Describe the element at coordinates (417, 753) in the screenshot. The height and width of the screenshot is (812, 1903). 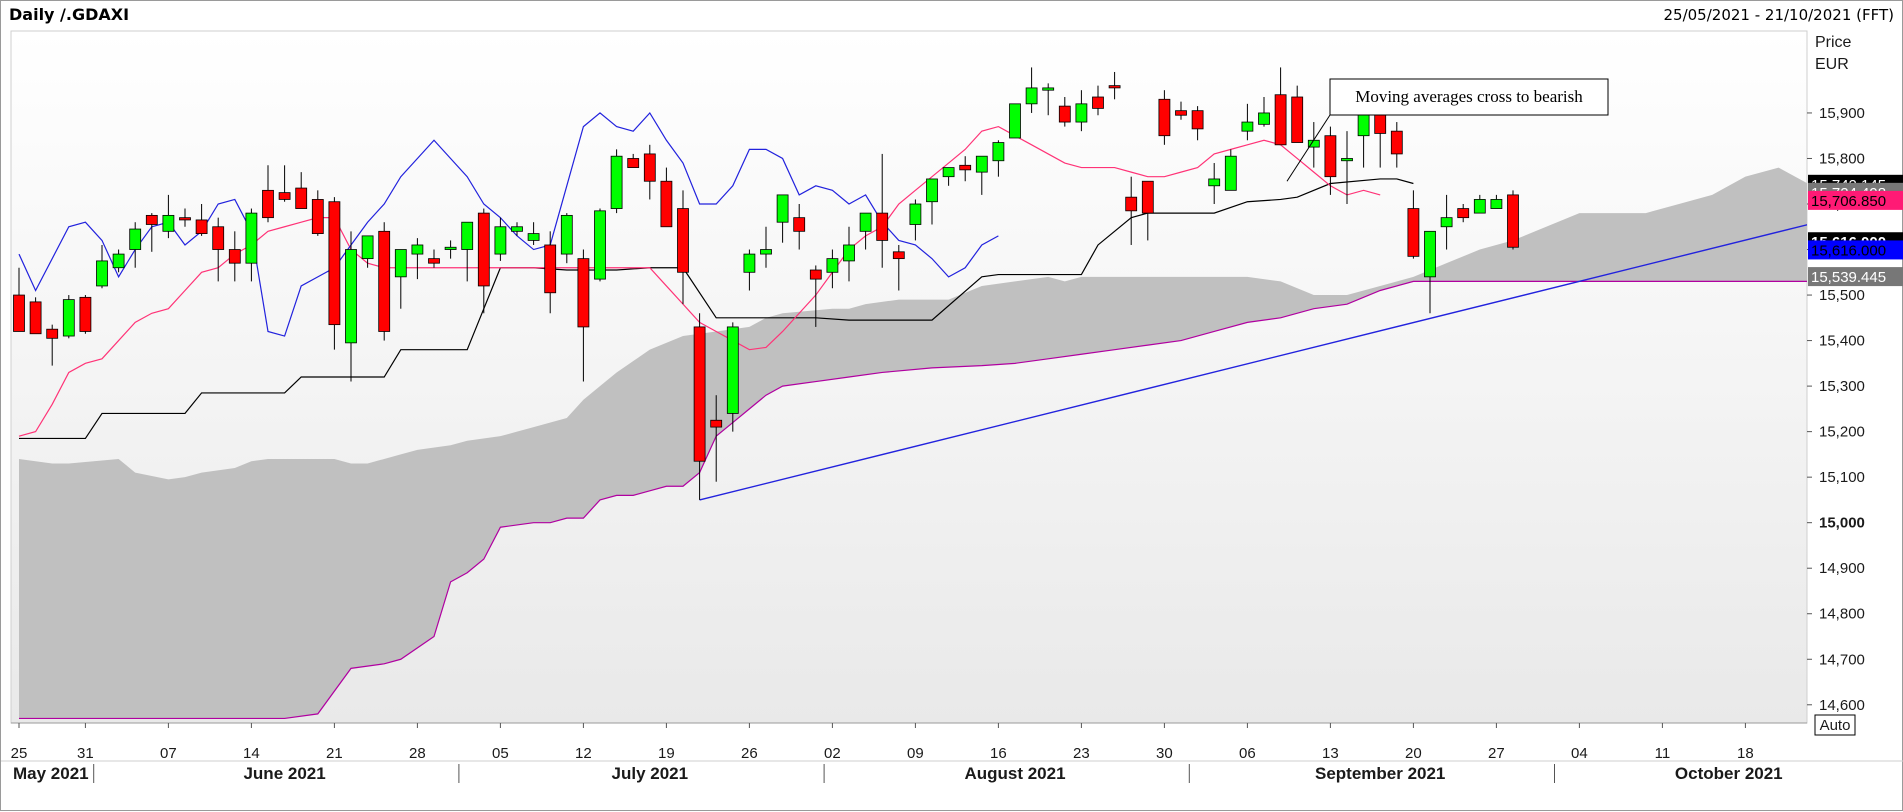
I see `x-tick-label: 28` at that location.